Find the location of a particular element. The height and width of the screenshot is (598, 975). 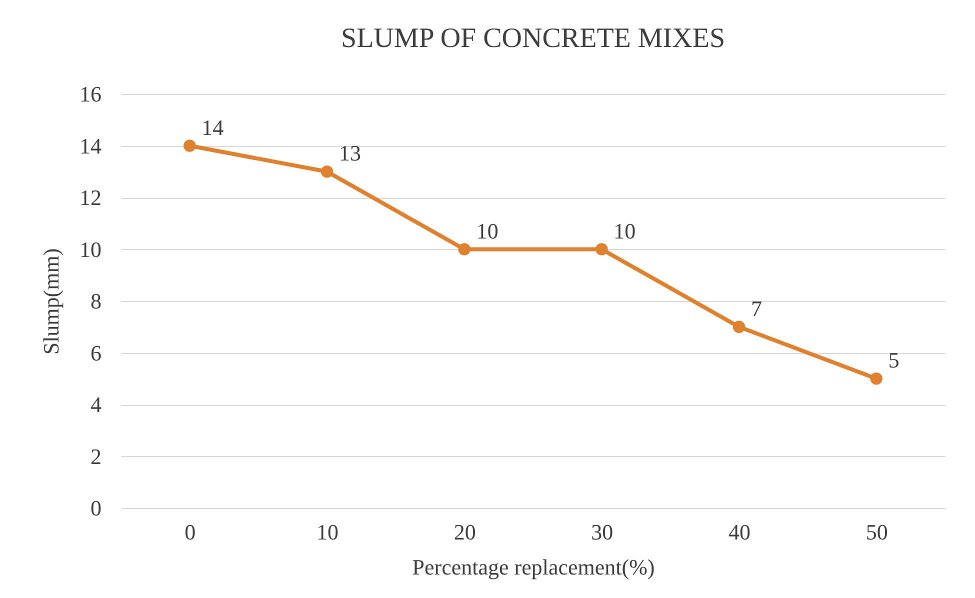

data-label: 5 is located at coordinates (894, 360).